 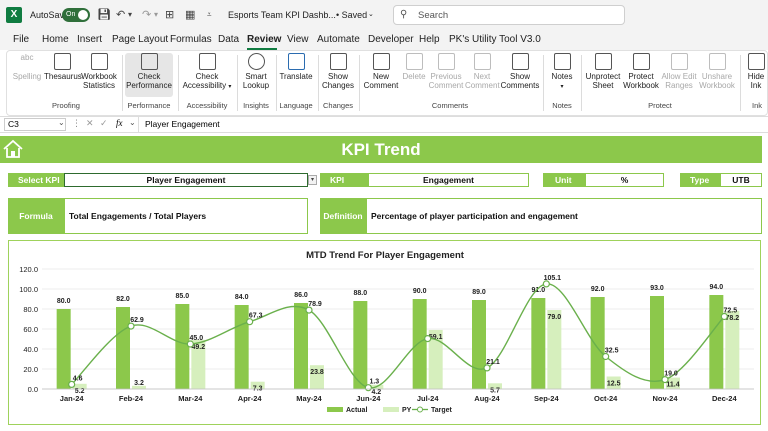 I want to click on x-tick-label: Apr-24, so click(x=250, y=398).